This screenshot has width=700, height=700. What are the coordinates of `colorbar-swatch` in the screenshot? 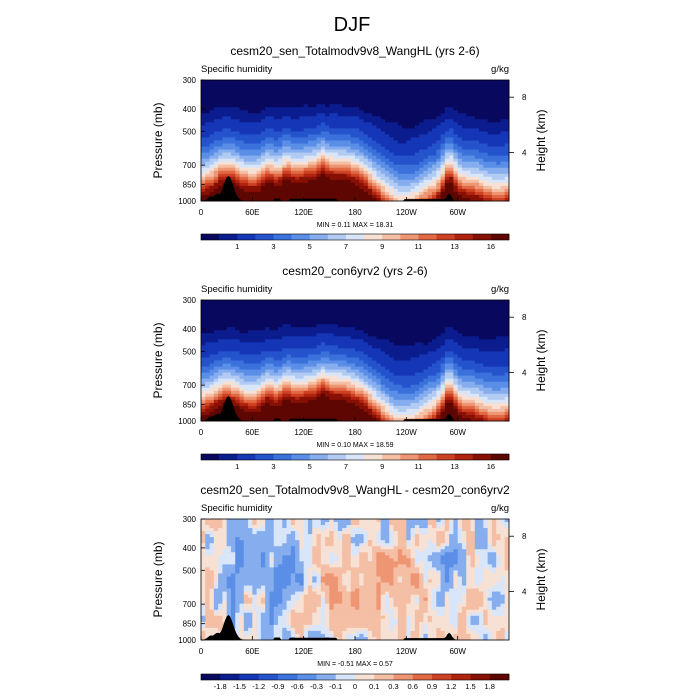 It's located at (355, 237).